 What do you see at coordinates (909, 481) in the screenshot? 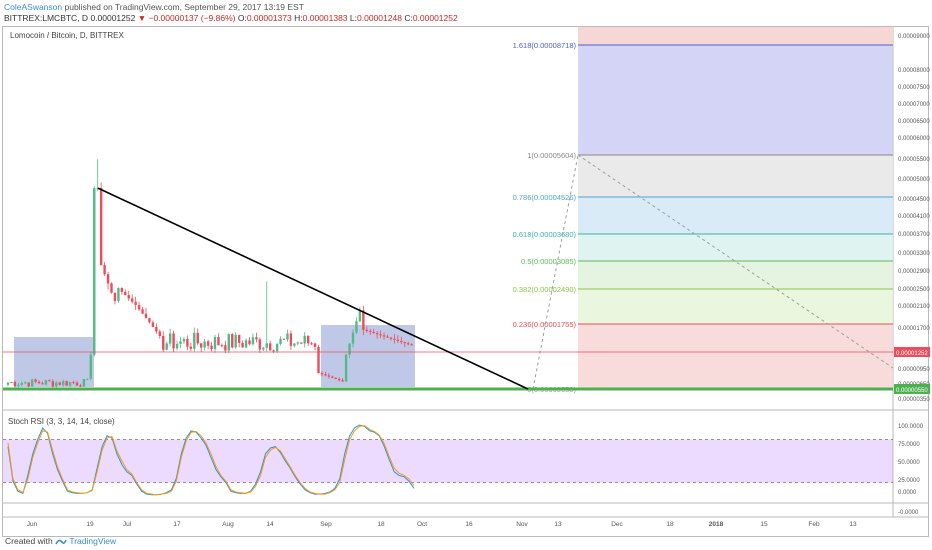
I see `rsi-tick-label: 25.0000` at bounding box center [909, 481].